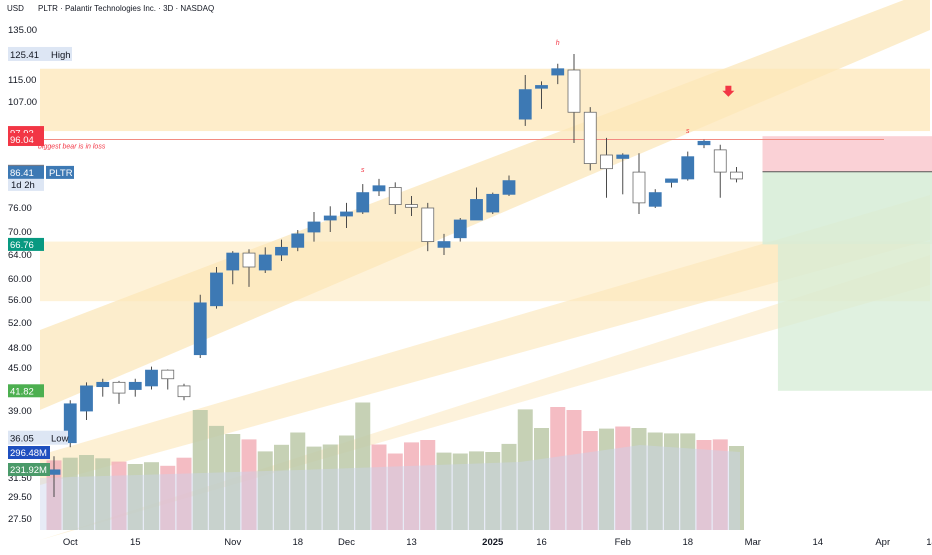 Image resolution: width=932 pixels, height=555 pixels. Describe the element at coordinates (22, 391) in the screenshot. I see `price-badge-text: 41.82` at that location.